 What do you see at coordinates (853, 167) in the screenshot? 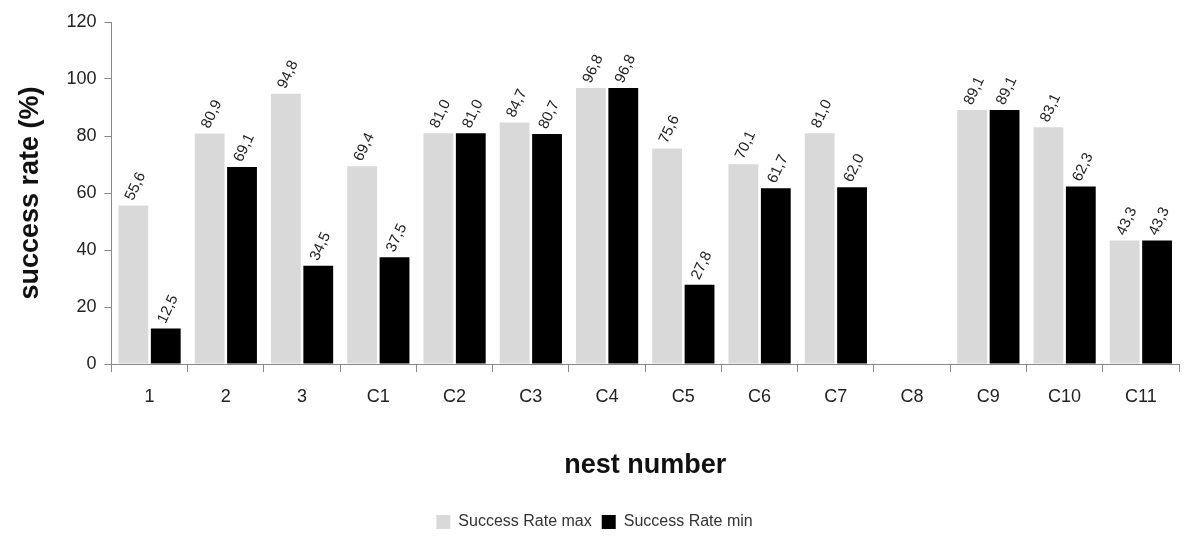
I see `data-label: 62,0` at bounding box center [853, 167].